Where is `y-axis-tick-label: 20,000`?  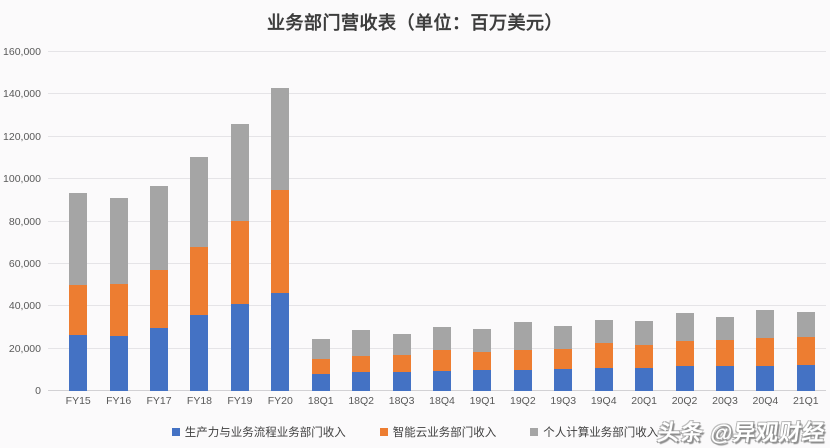 y-axis-tick-label: 20,000 is located at coordinates (24, 348).